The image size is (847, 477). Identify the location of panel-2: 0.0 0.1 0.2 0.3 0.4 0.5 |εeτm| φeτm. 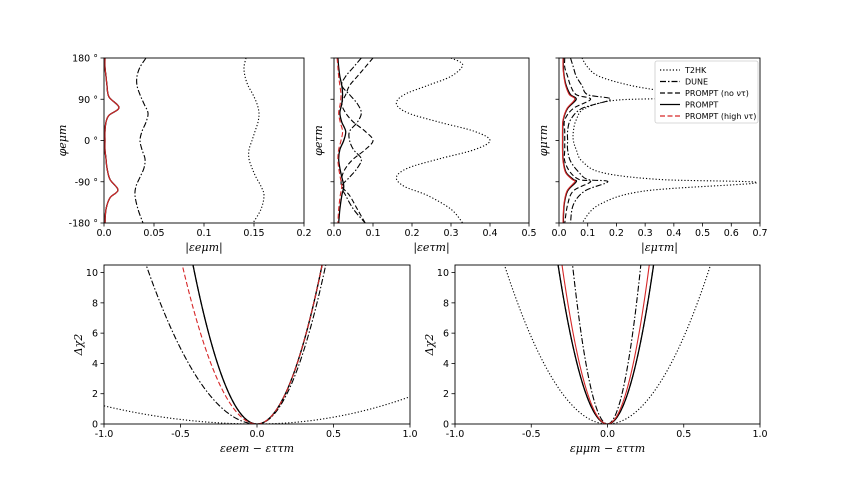
(424, 156).